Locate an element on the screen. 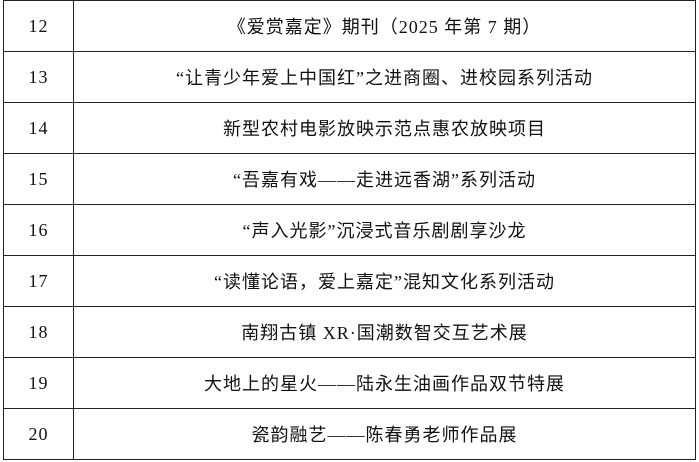 Image resolution: width=699 pixels, height=462 pixels. table-row: 16 “声入光影”沉浸式音乐剧剧享沙龙 is located at coordinates (349, 230).